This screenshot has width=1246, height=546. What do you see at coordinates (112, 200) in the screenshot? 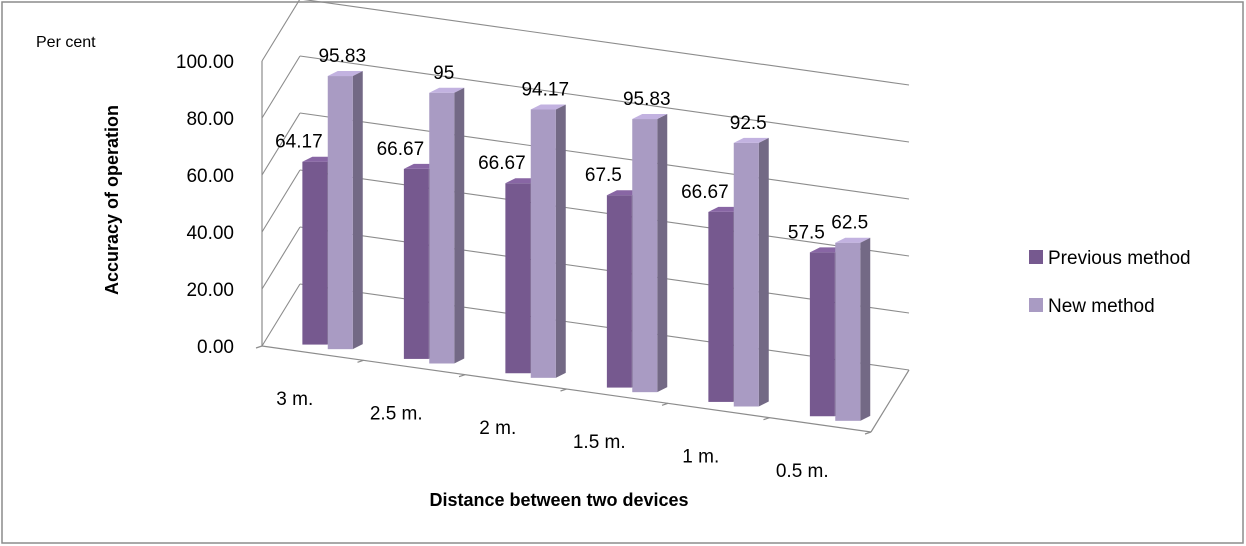
I see `y-axis-title: Accuracy of operation` at bounding box center [112, 200].